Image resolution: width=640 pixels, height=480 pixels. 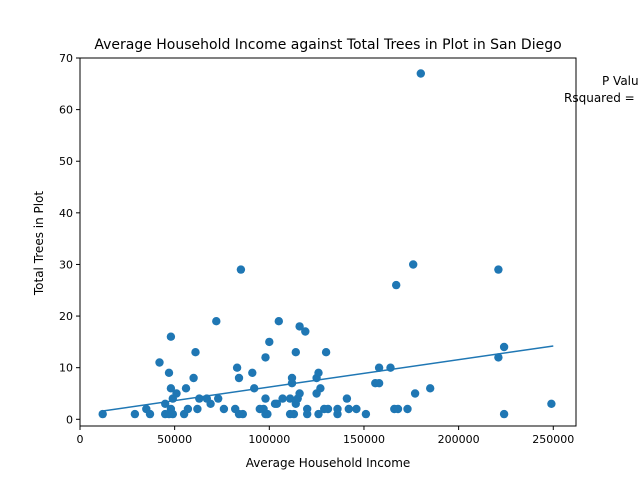 What do you see at coordinates (364, 439) in the screenshot?
I see `x-tick-label: 150000` at bounding box center [364, 439].